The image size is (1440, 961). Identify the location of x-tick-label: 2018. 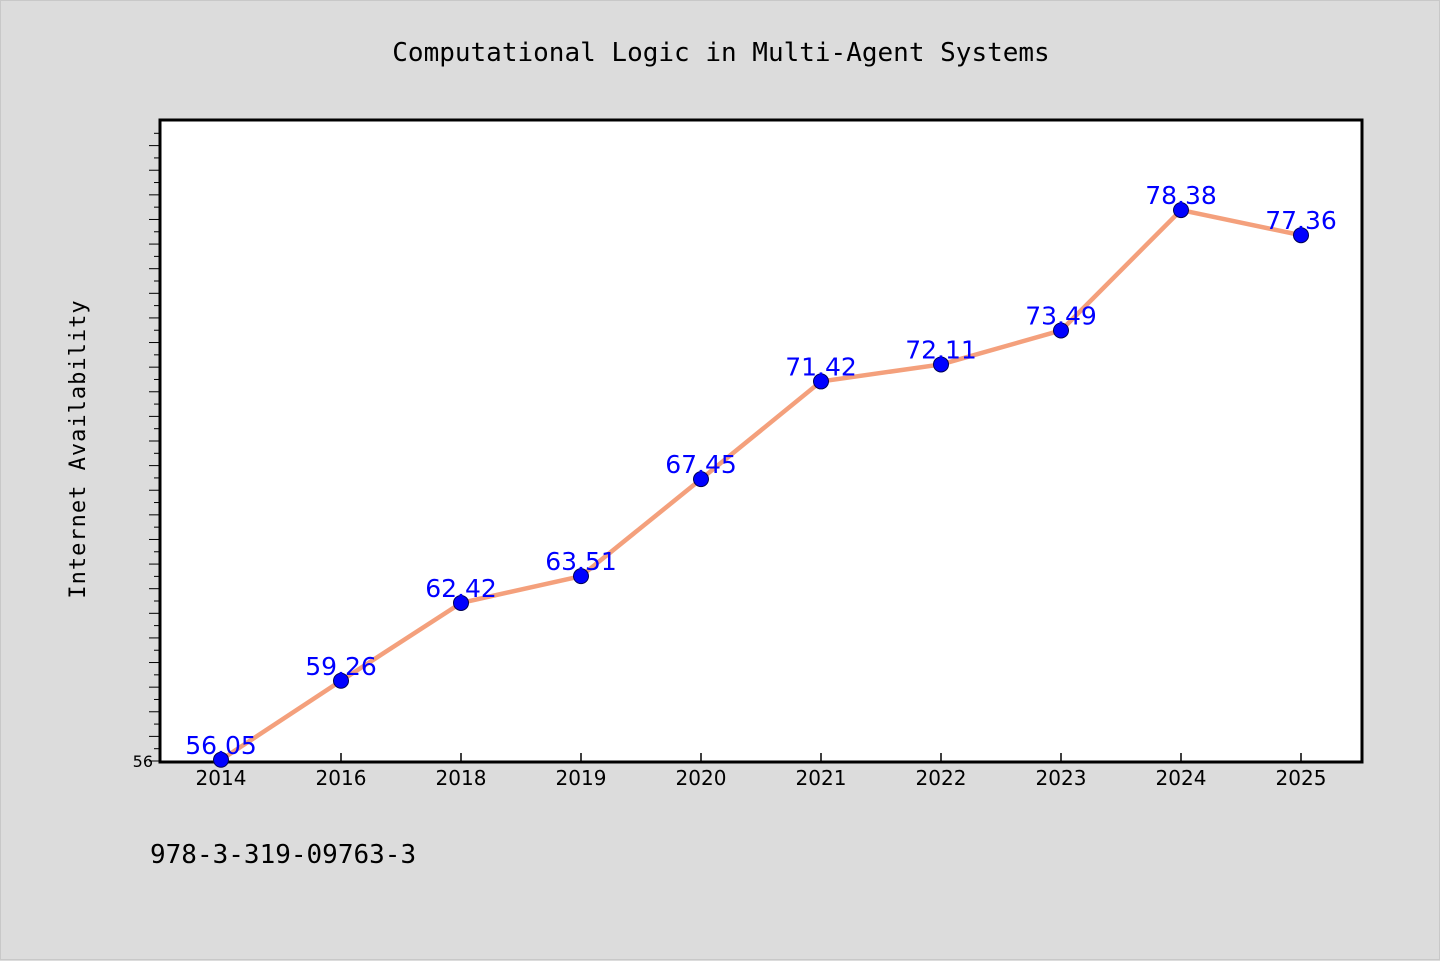
(461, 778).